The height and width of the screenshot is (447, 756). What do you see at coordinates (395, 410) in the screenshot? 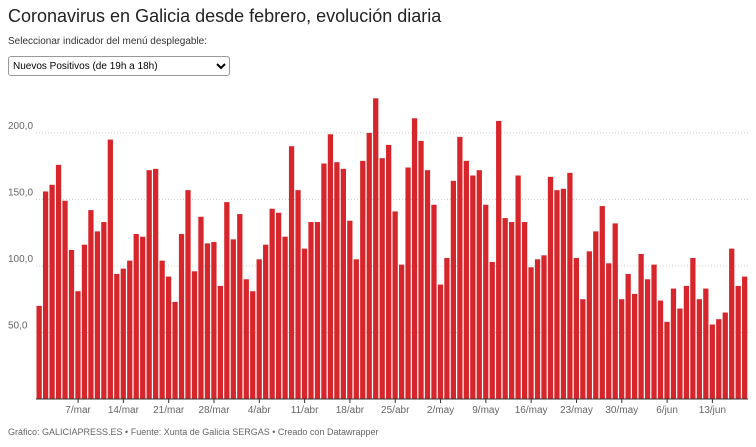
I see `x-tick-label: 25/abr` at bounding box center [395, 410].